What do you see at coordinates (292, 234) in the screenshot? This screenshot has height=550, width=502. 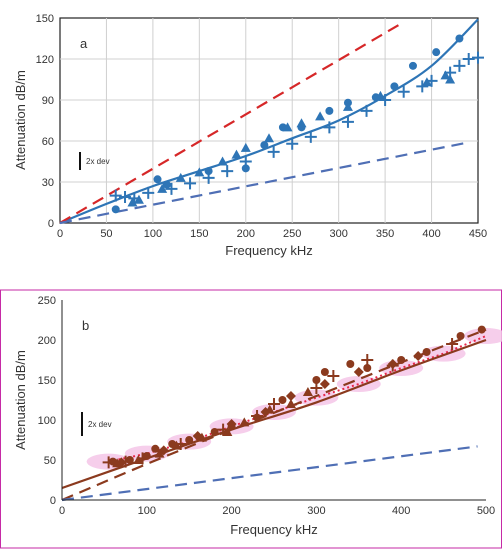 I see `panel-a-xtick-label: 250` at bounding box center [292, 234].